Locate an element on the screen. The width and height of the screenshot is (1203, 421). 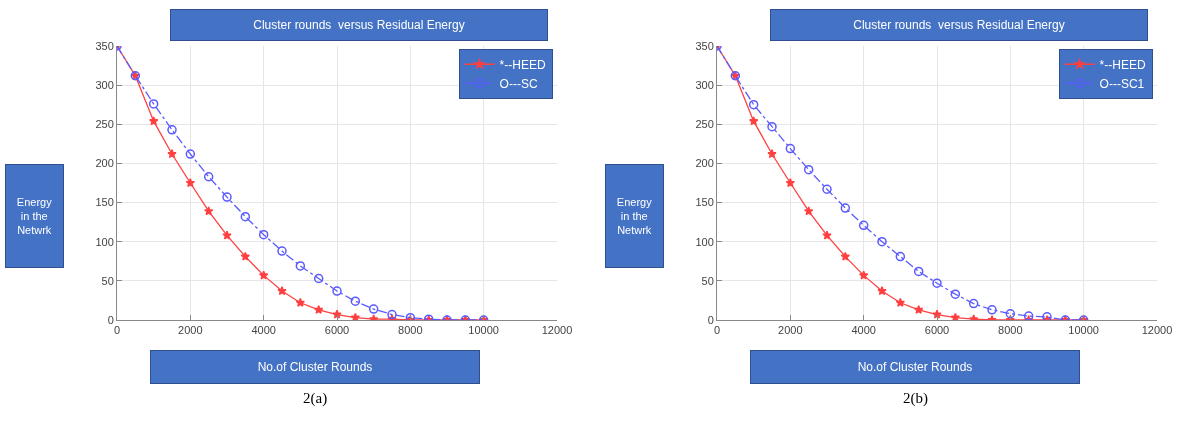
legend-label: O---SC is located at coordinates (518, 83).